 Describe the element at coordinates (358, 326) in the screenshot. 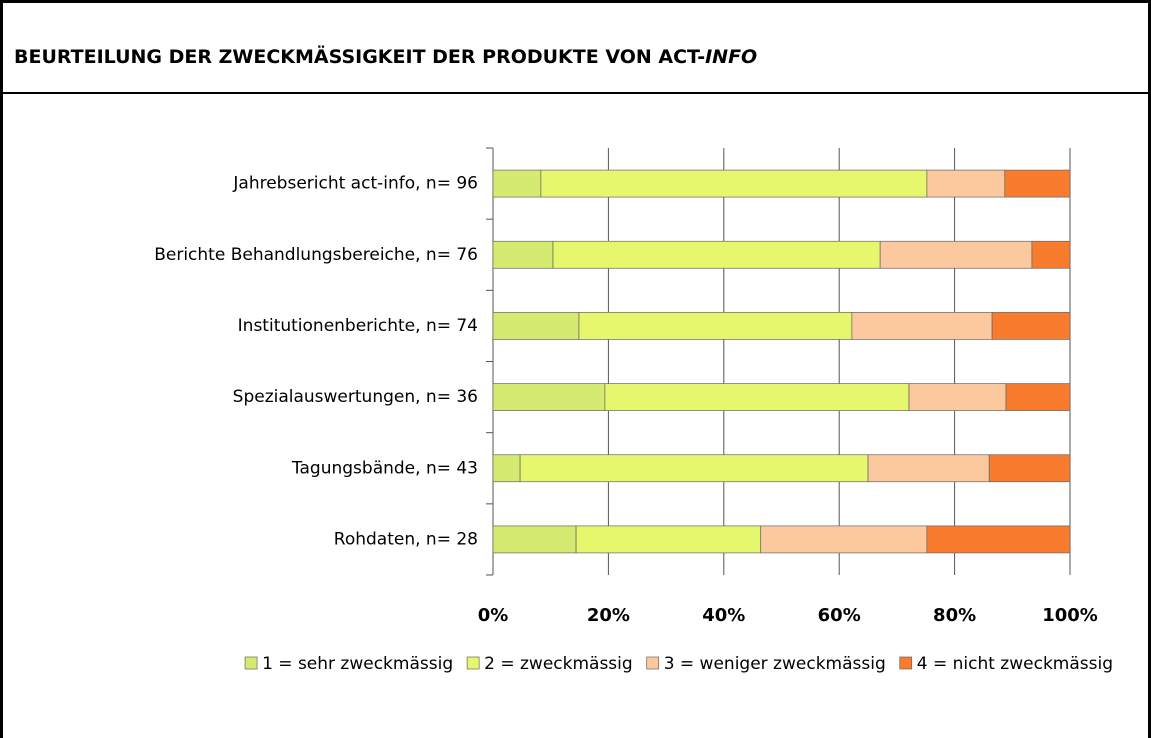

I see `y-tick-label: Institutionenberichte, n= 74` at that location.